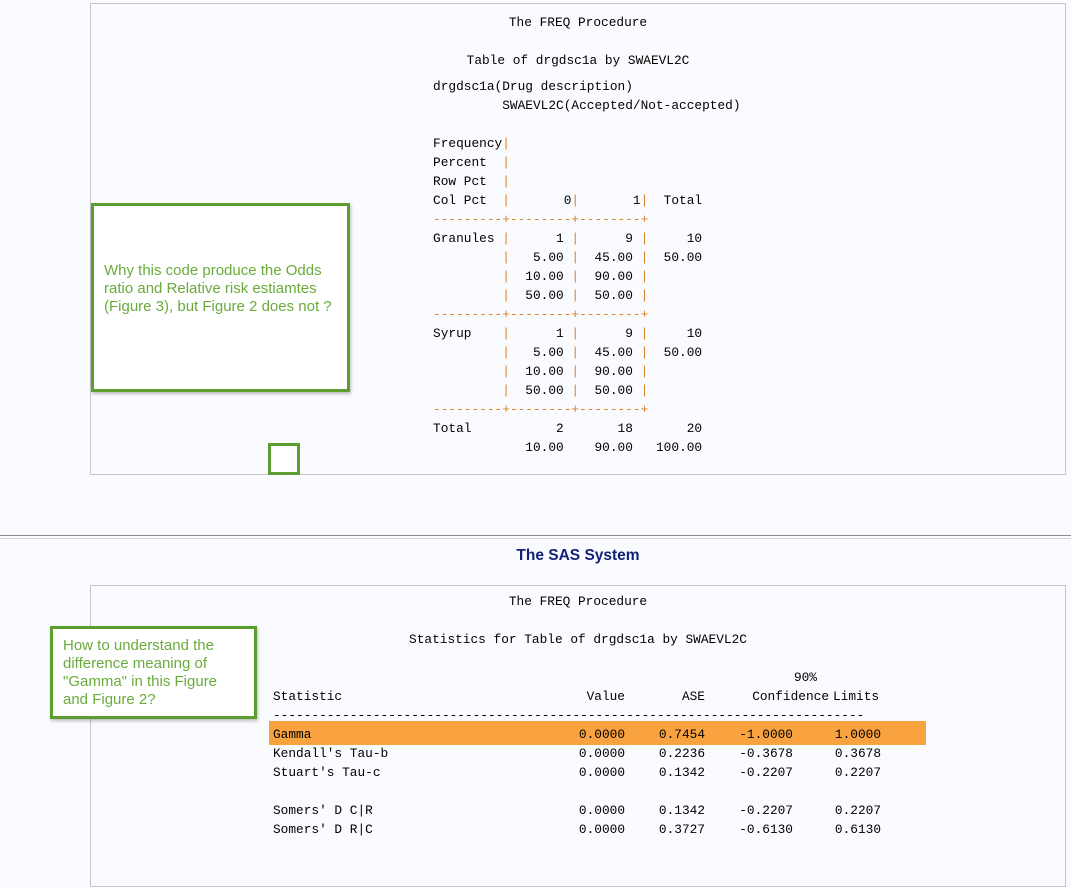 This screenshot has height=887, width=1071. I want to click on crosstab-line: 10.00 90.00 100.00, so click(614, 447).